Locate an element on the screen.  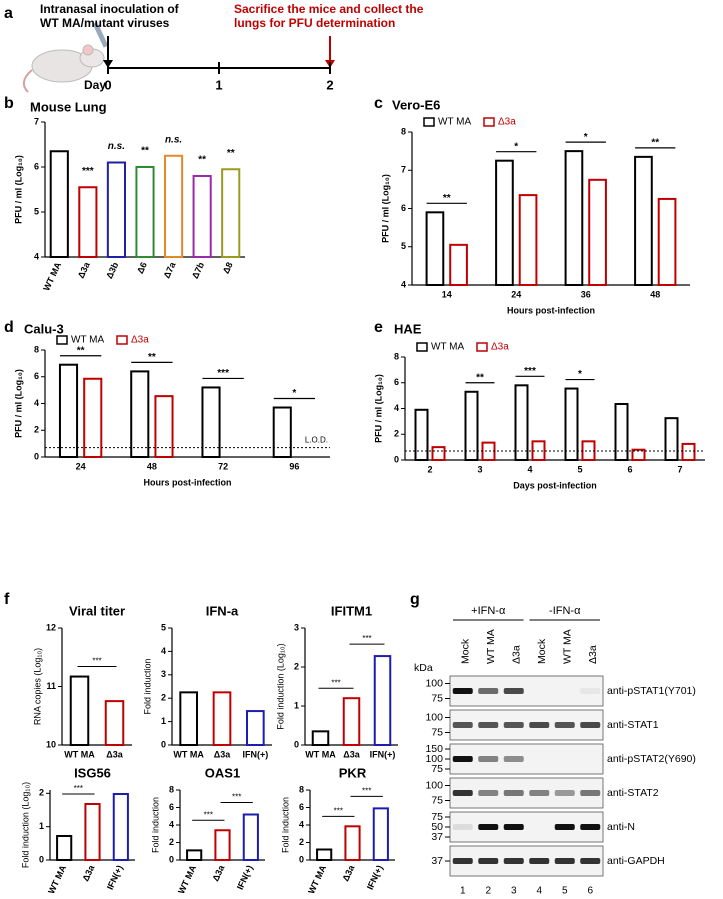
x-tick-label: 5 is located at coordinates (579, 469).